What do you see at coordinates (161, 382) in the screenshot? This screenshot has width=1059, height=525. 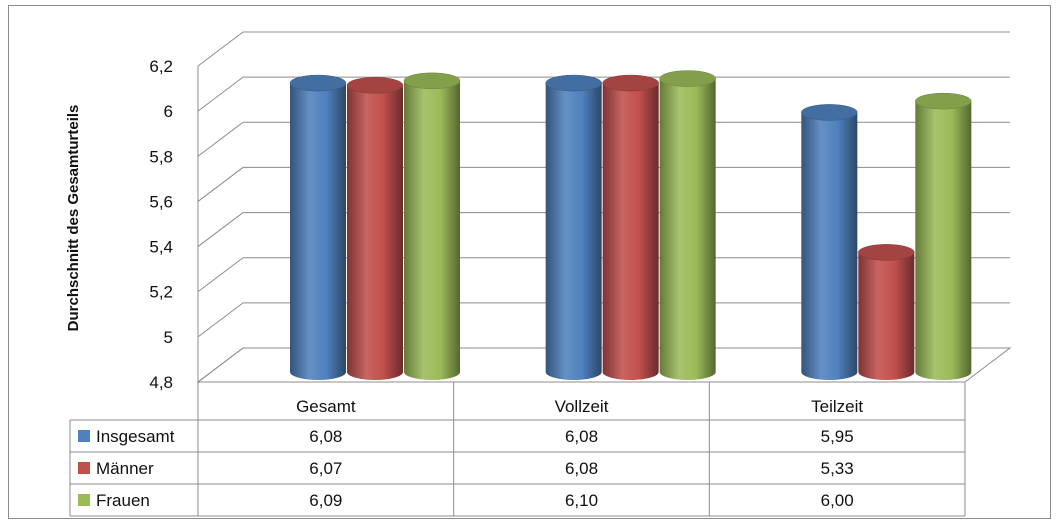 I see `y-tick-label: 4,8` at bounding box center [161, 382].